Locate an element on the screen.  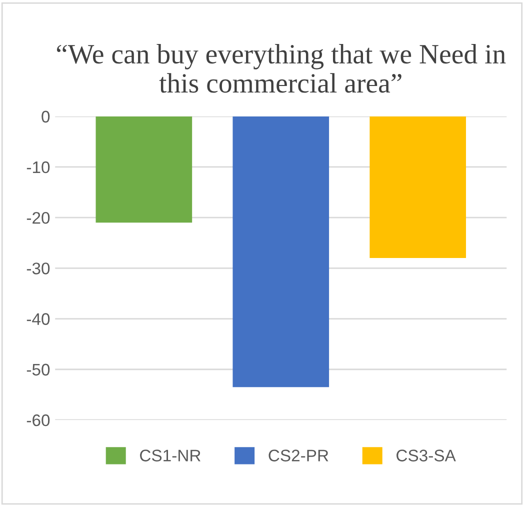
y-tick-label: -50 is located at coordinates (38, 370).